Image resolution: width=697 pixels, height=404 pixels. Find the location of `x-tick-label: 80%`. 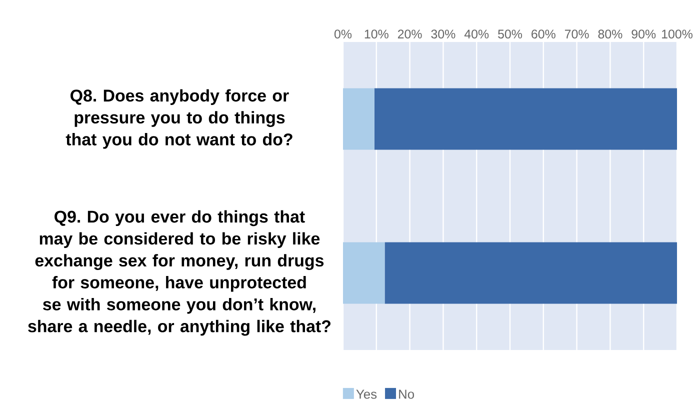

x-tick-label: 80% is located at coordinates (610, 34).